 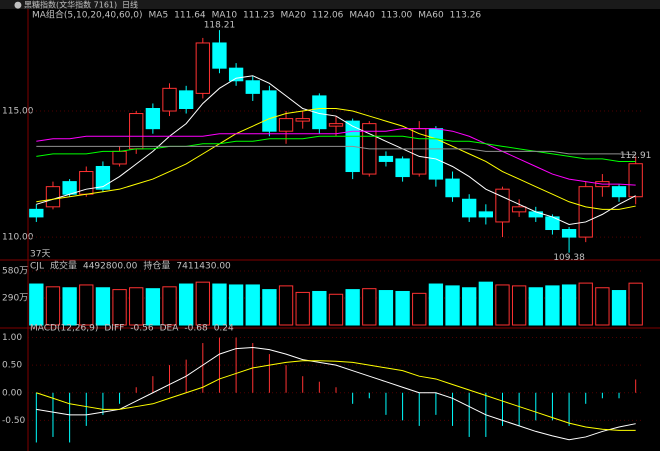 What do you see at coordinates (220, 26) in the screenshot?
I see `high-label: 118.21` at bounding box center [220, 26].